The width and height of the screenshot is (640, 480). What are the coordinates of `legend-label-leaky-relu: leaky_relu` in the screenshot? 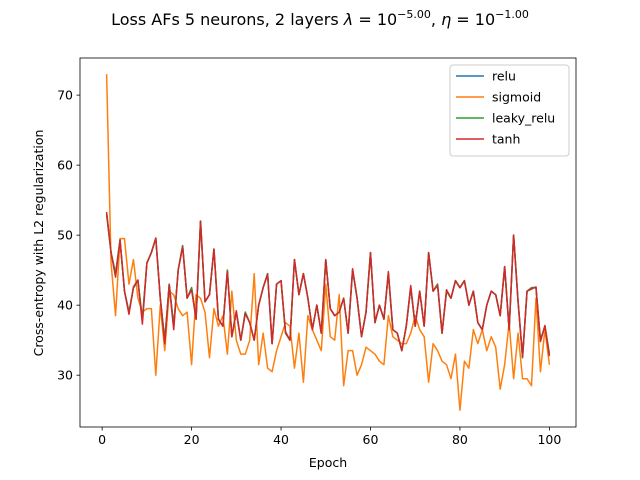 It's located at (523, 118).